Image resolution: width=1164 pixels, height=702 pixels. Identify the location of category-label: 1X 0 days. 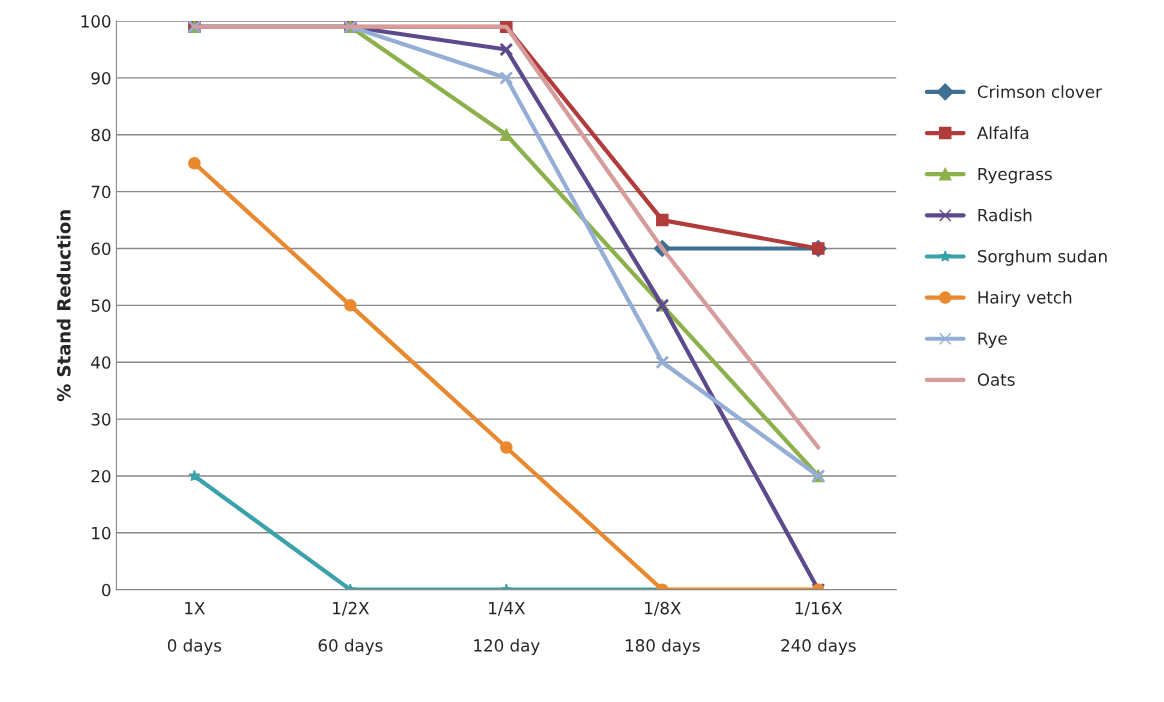
(194, 628).